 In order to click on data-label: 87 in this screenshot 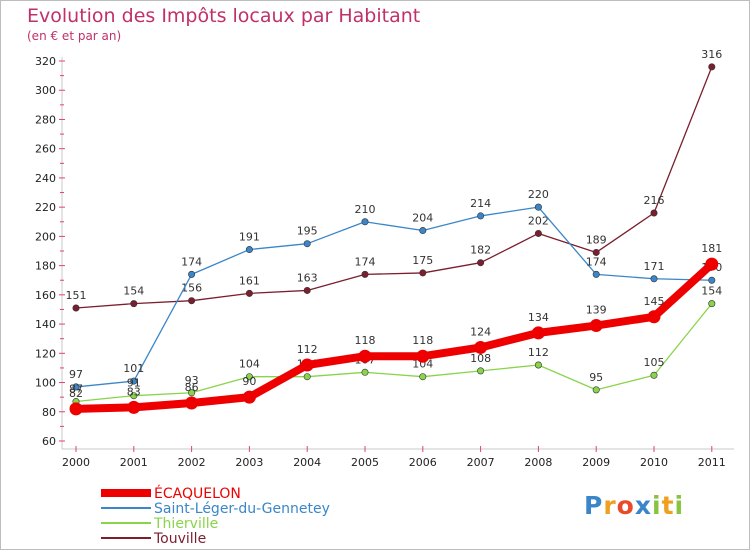, I will do `click(76, 389)`.